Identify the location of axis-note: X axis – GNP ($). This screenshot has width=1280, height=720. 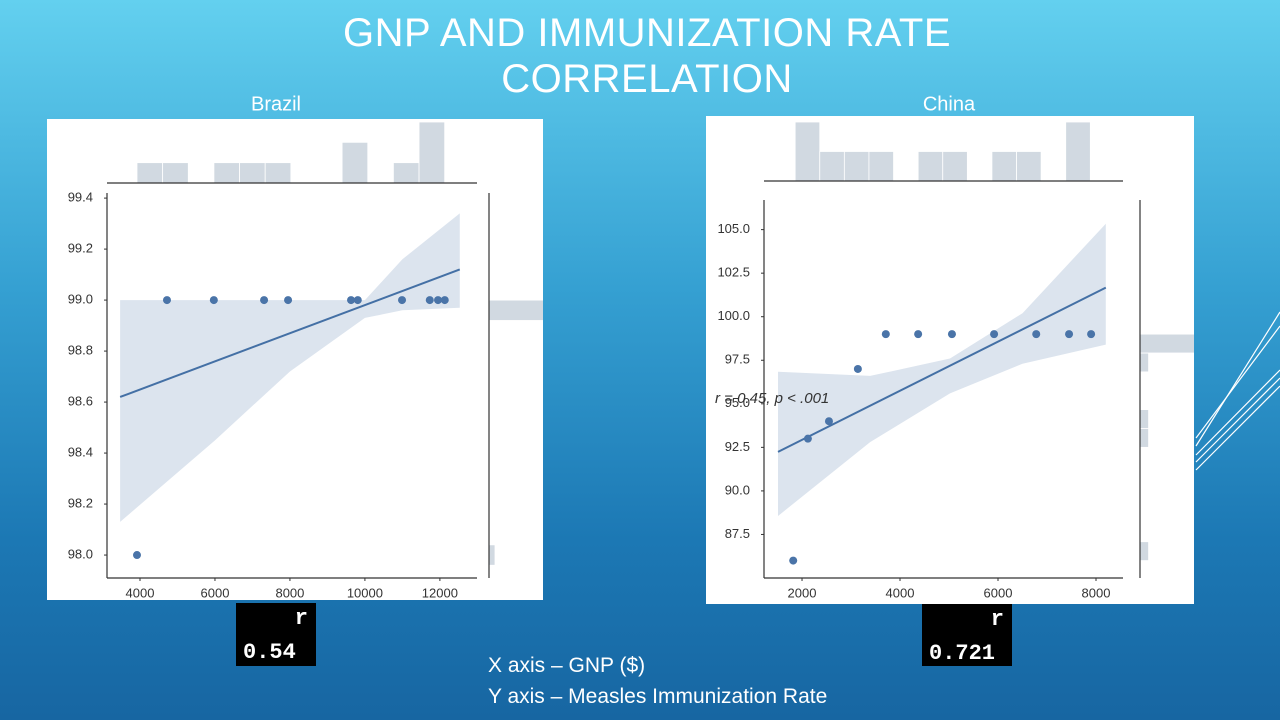
(567, 665).